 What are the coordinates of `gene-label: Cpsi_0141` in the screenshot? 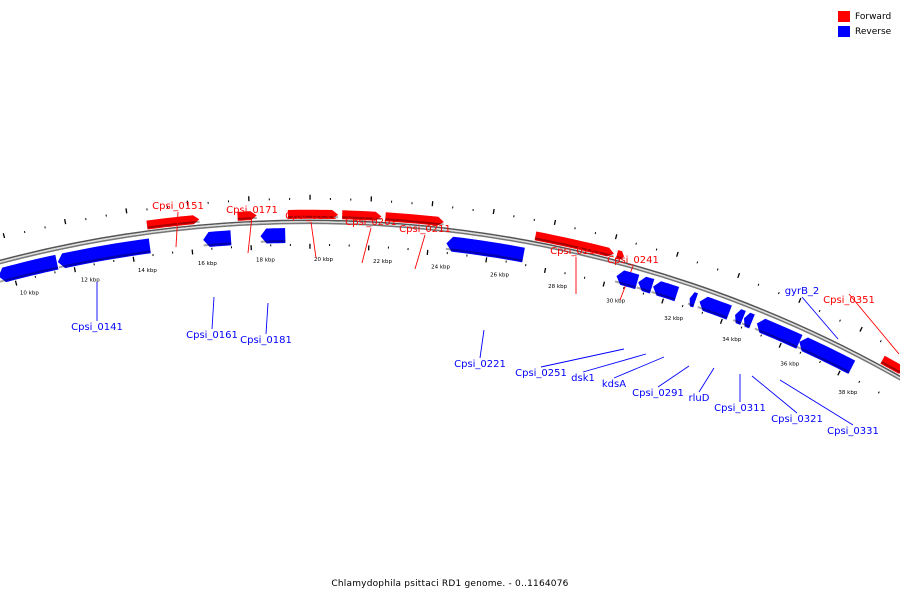 It's located at (97, 327).